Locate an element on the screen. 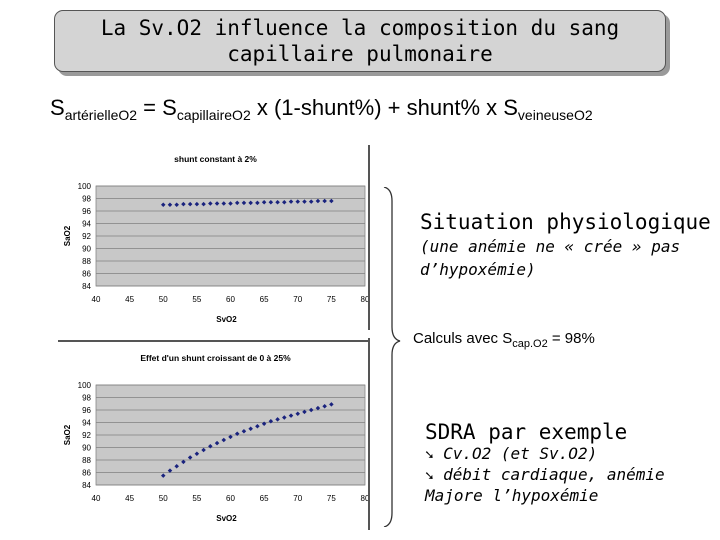 This screenshot has width=720, height=540. sdra-line-1-text: Cv.O2 (et Sv.O2) is located at coordinates (520, 453).